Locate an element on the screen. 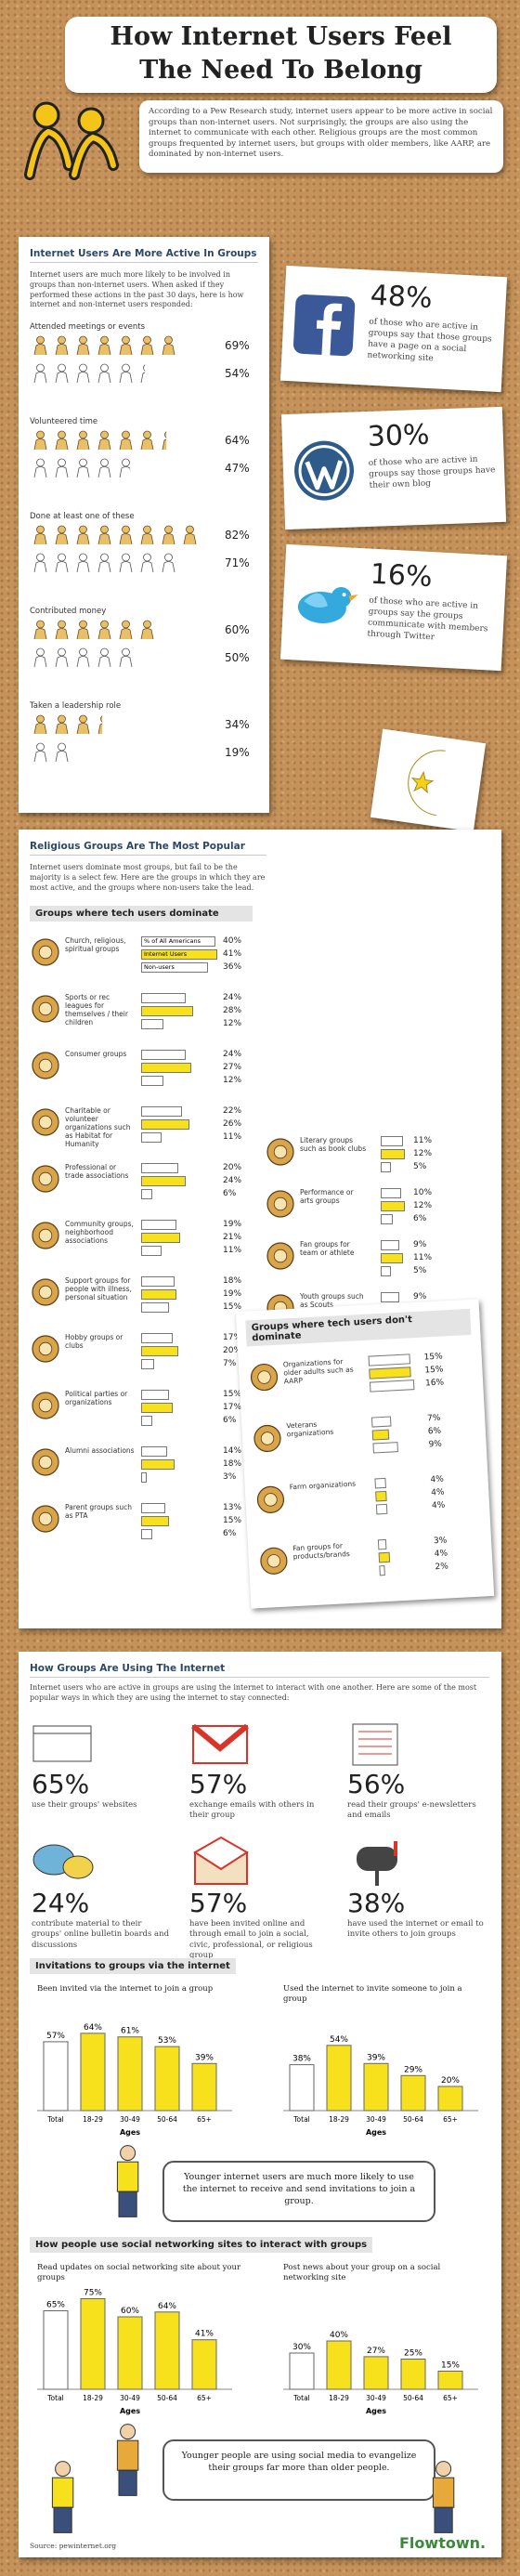 The height and width of the screenshot is (2576, 520). item-value: 69% is located at coordinates (237, 346).